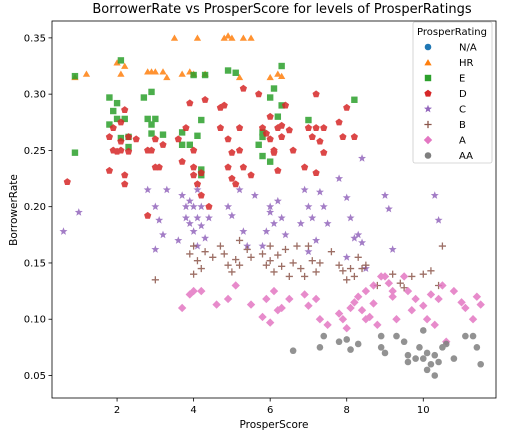  What do you see at coordinates (428, 47) in the screenshot?
I see `legend-marker-n-a` at bounding box center [428, 47].